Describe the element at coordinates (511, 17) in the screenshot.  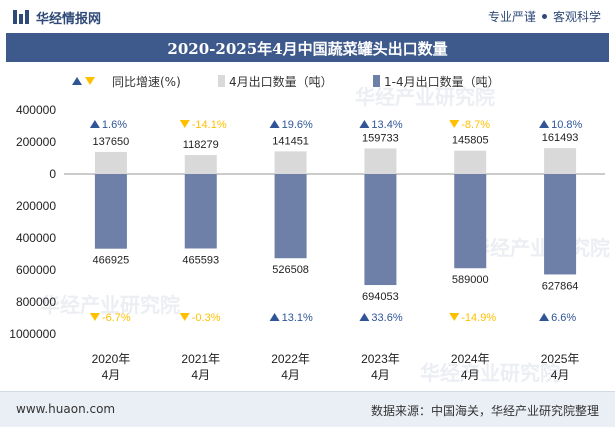
I see `tagline-left: 专业严谨` at that location.